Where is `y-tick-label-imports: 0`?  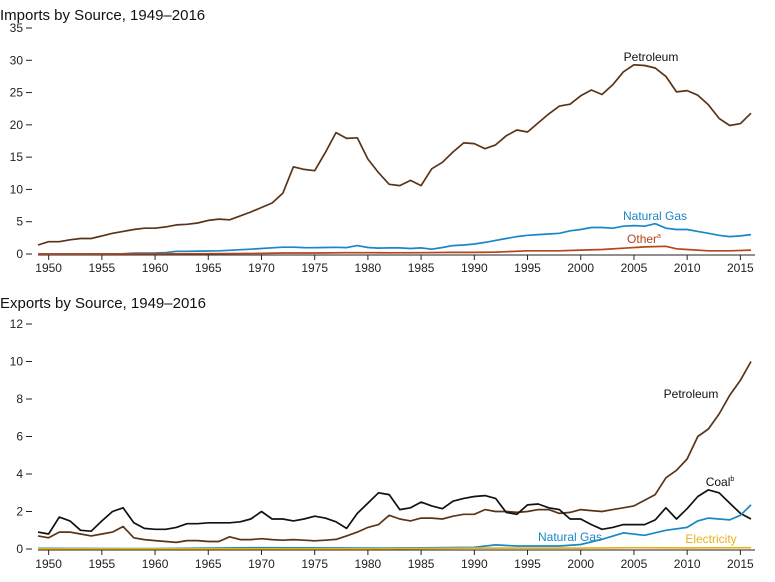 y-tick-label-imports: 0 is located at coordinates (19, 254).